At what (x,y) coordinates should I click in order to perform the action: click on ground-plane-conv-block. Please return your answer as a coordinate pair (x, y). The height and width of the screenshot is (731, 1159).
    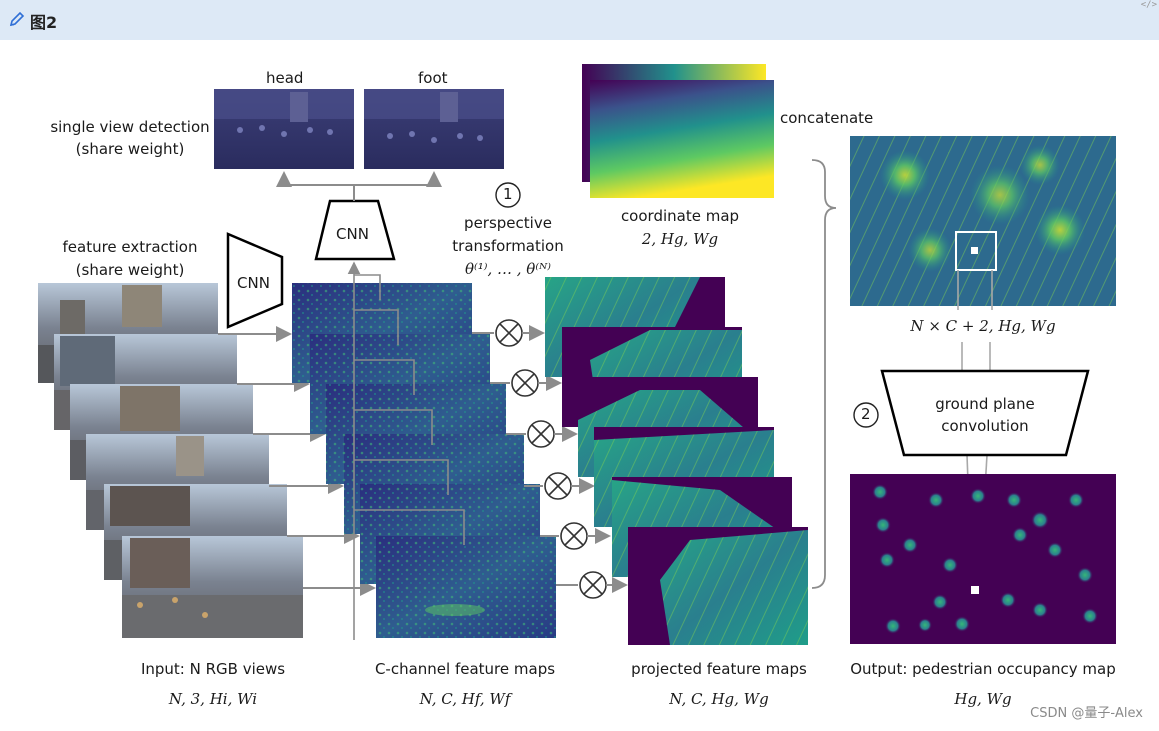
    Looking at the image, I should click on (985, 413).